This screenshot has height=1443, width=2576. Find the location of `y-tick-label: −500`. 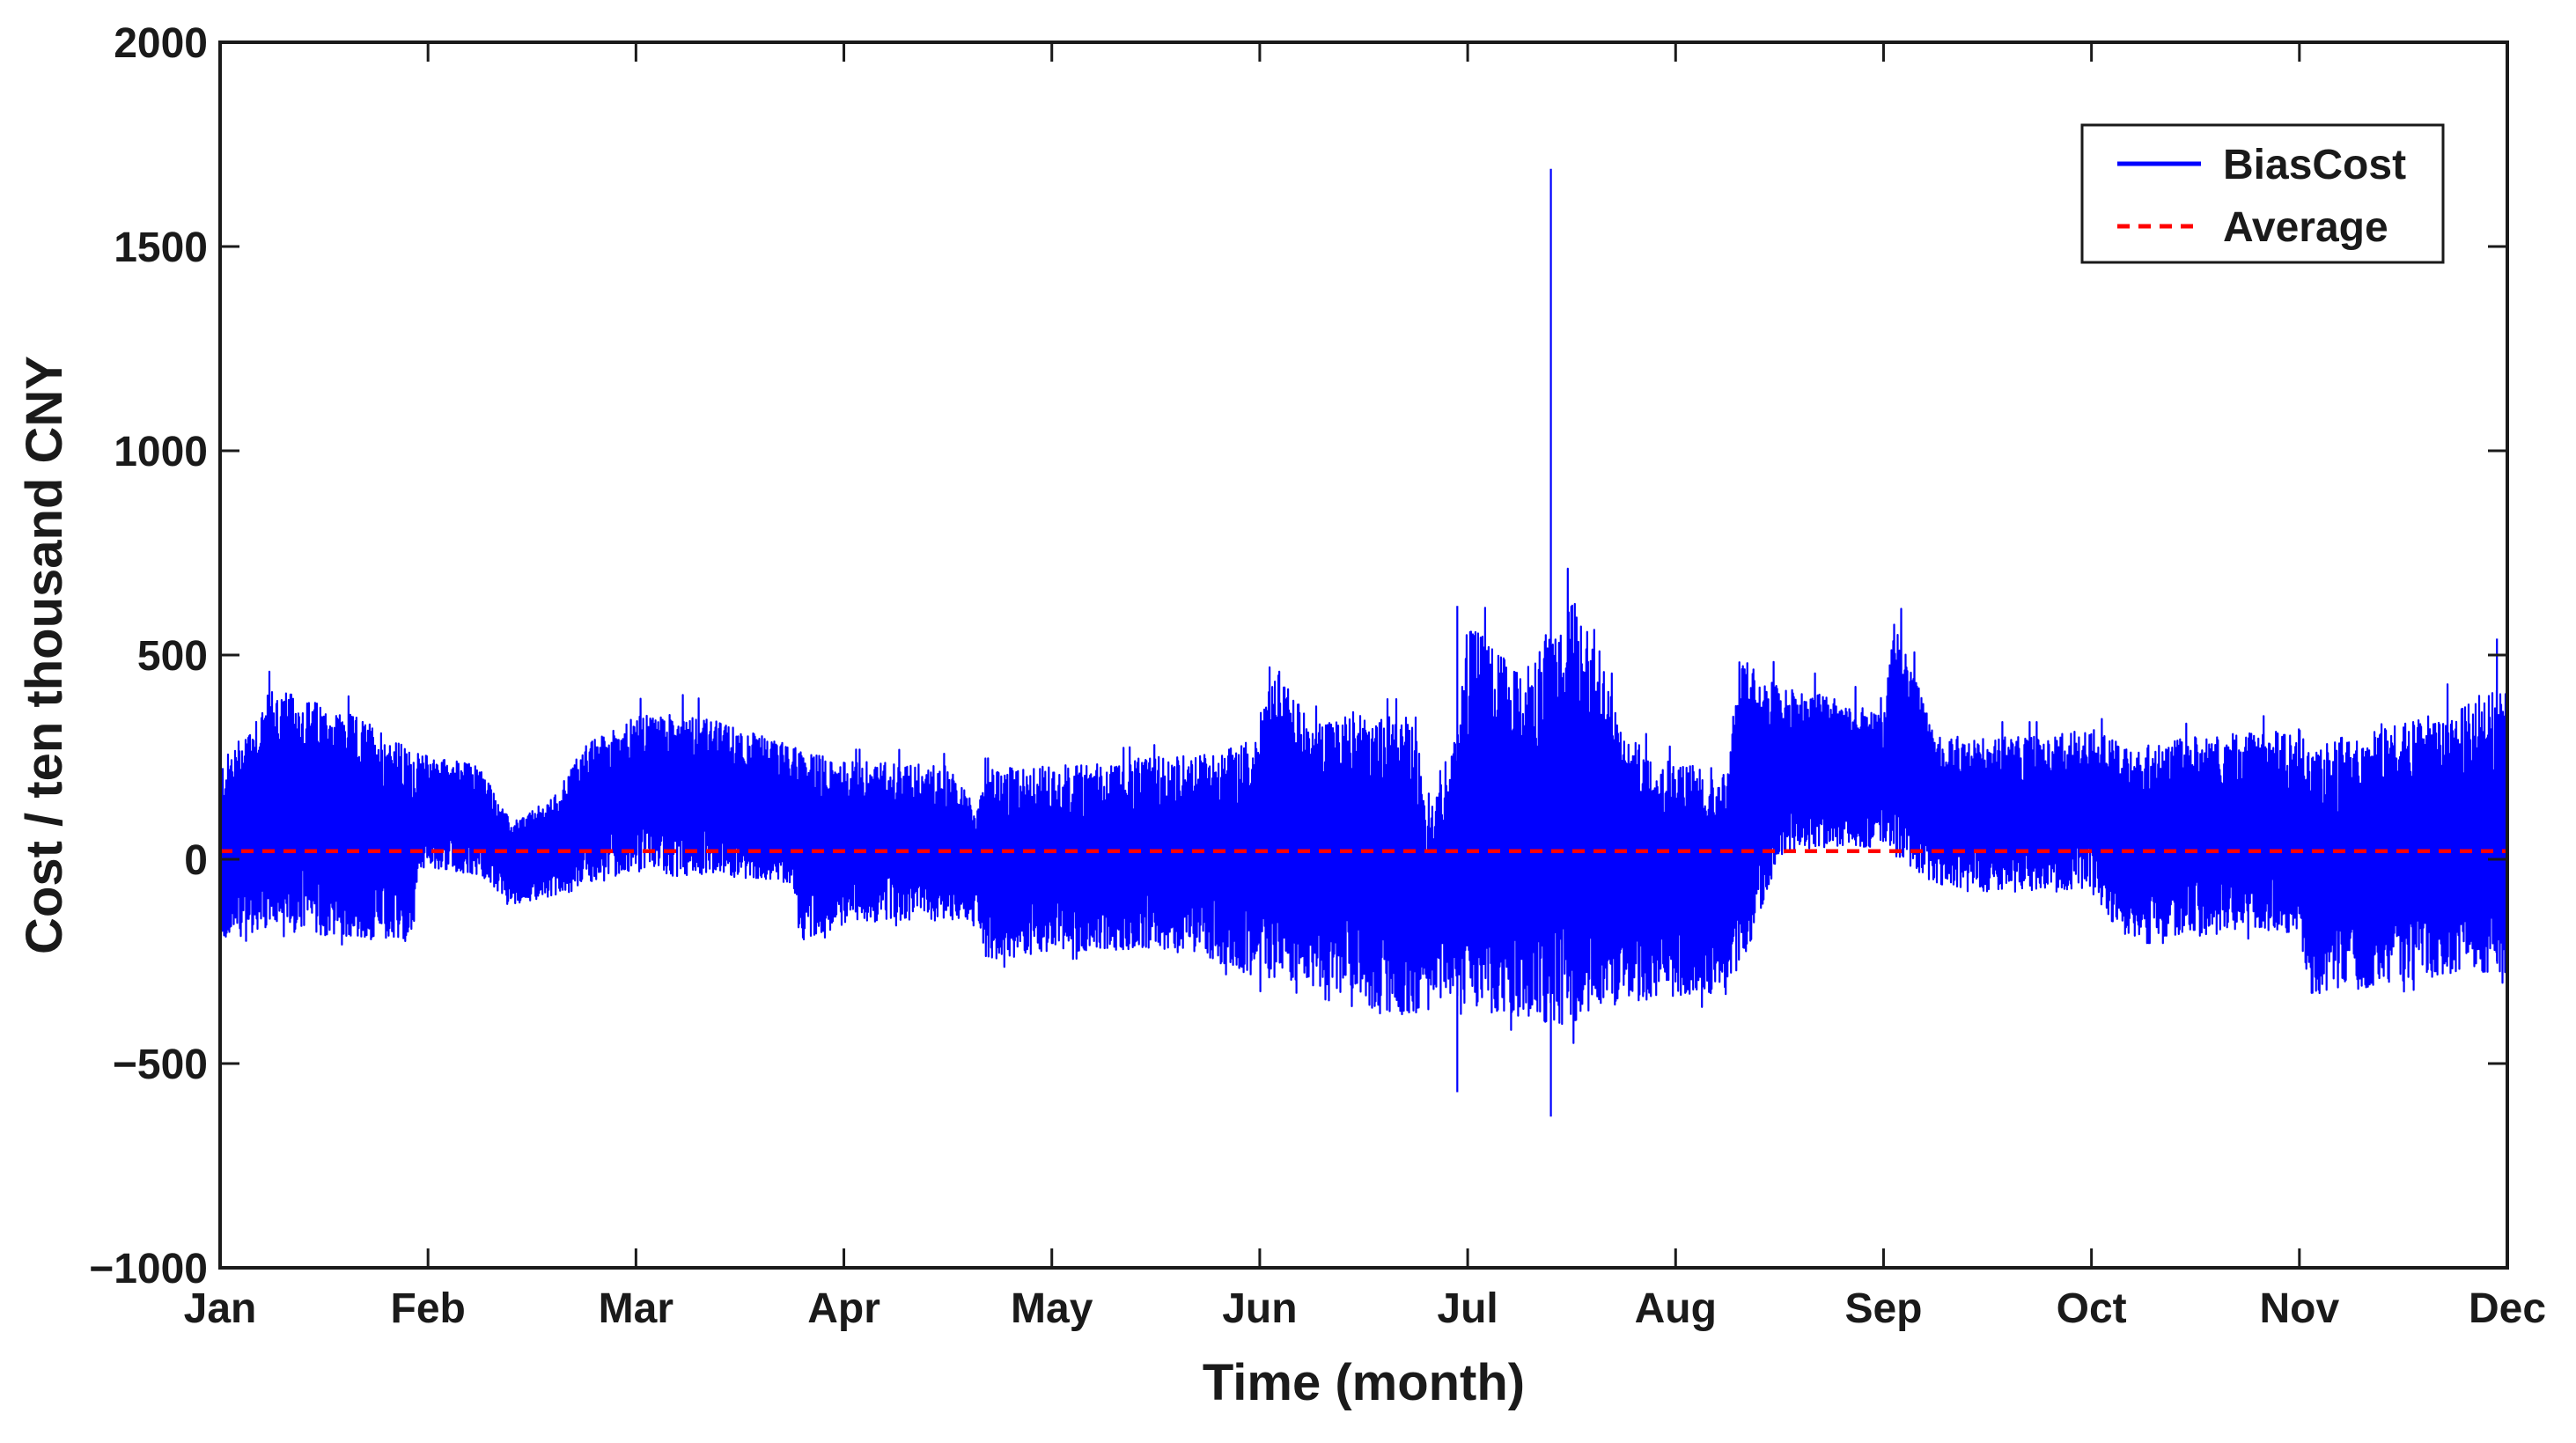

y-tick-label: −500 is located at coordinates (160, 1065).